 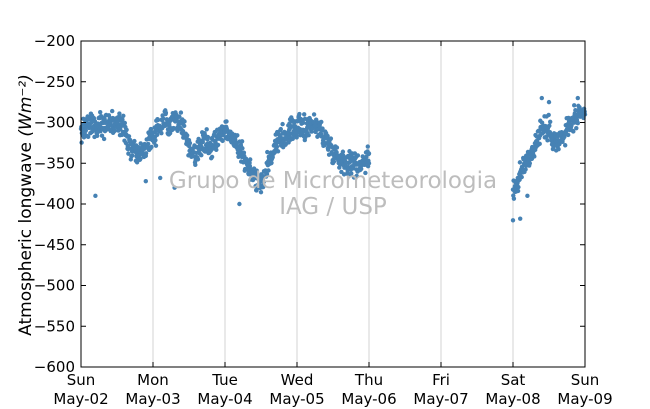 I want to click on y-axis-label-unit: (Wm⁻²), so click(x=26, y=105).